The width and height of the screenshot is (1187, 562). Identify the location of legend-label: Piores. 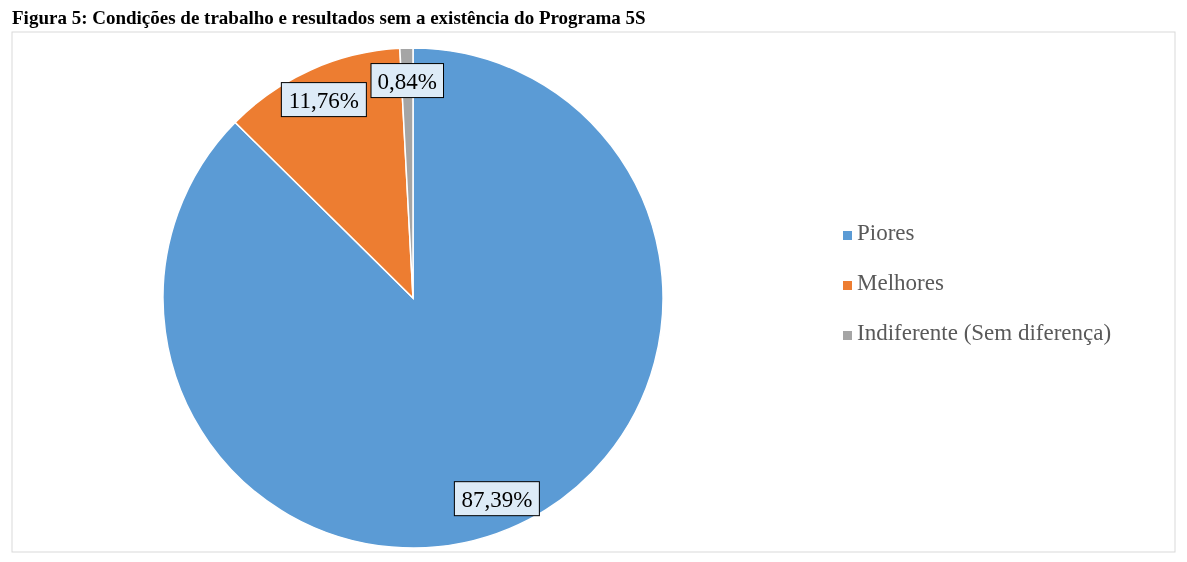
(886, 232).